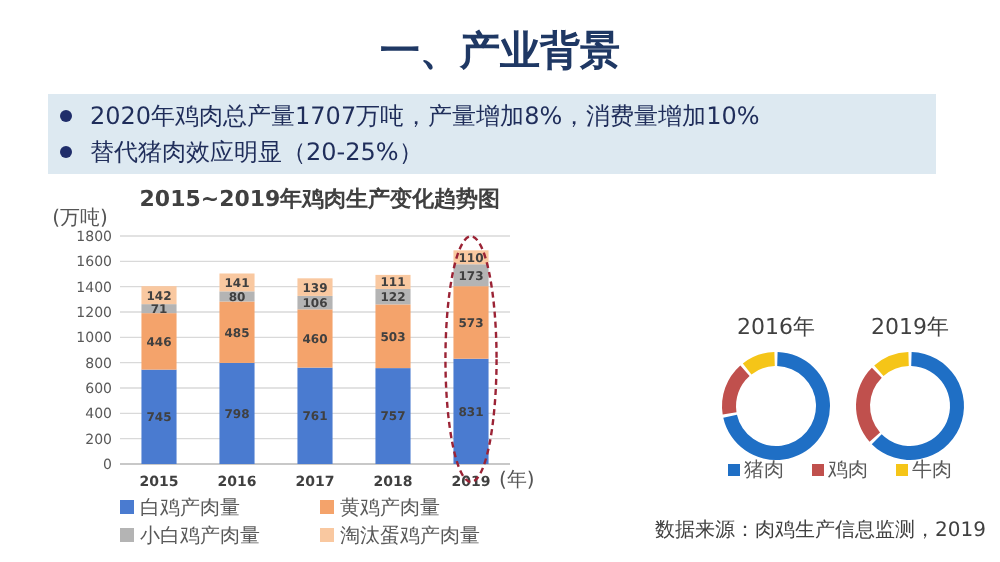 This screenshot has height=562, width=1000. I want to click on x-axis-title: (年), so click(517, 480).